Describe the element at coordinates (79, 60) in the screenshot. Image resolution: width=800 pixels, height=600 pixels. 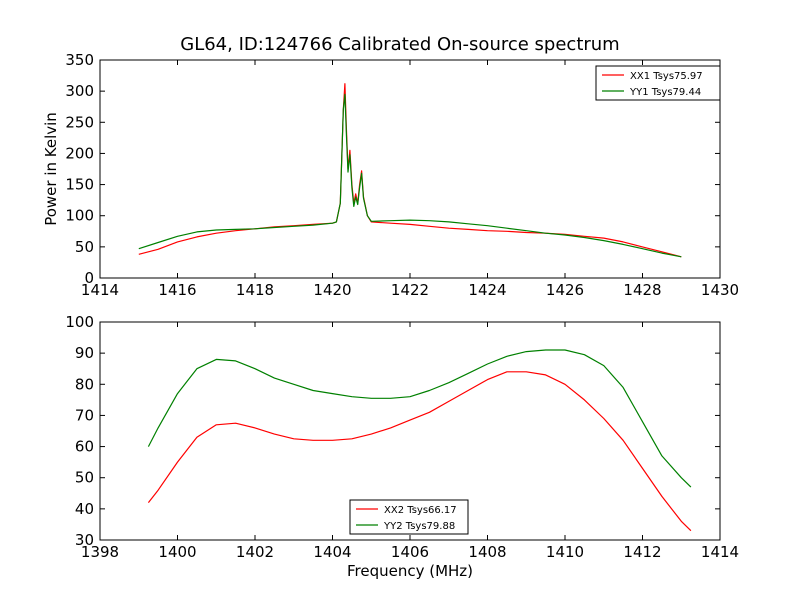
I see `y-tick-label: 350` at that location.